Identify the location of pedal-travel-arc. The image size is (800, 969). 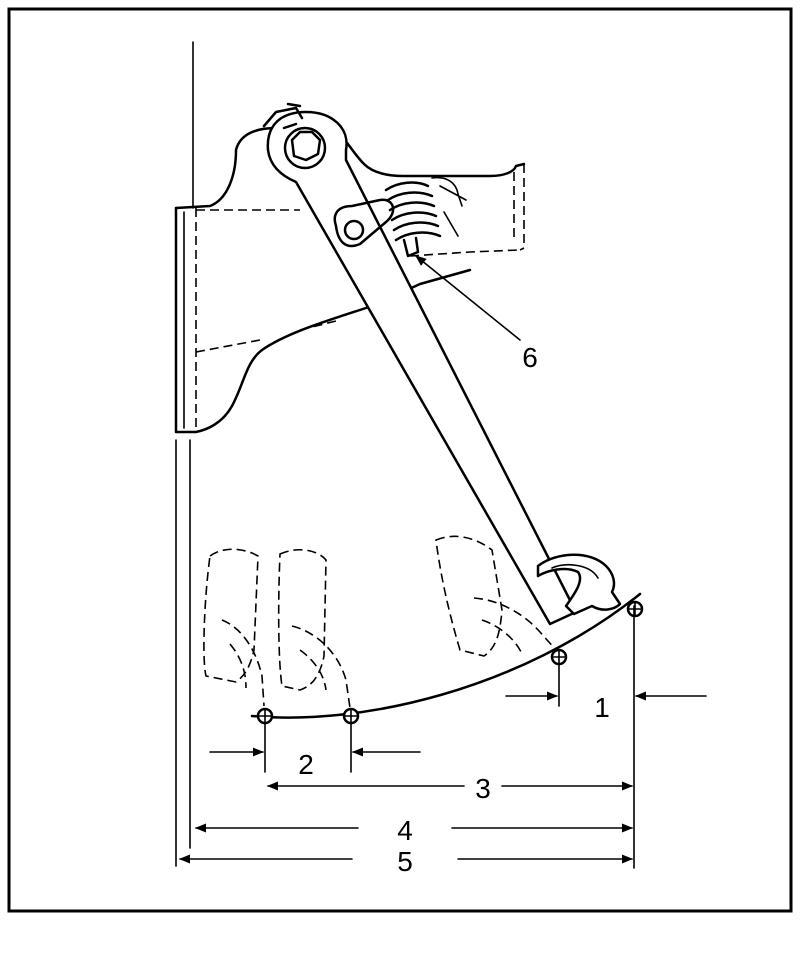
(446, 655).